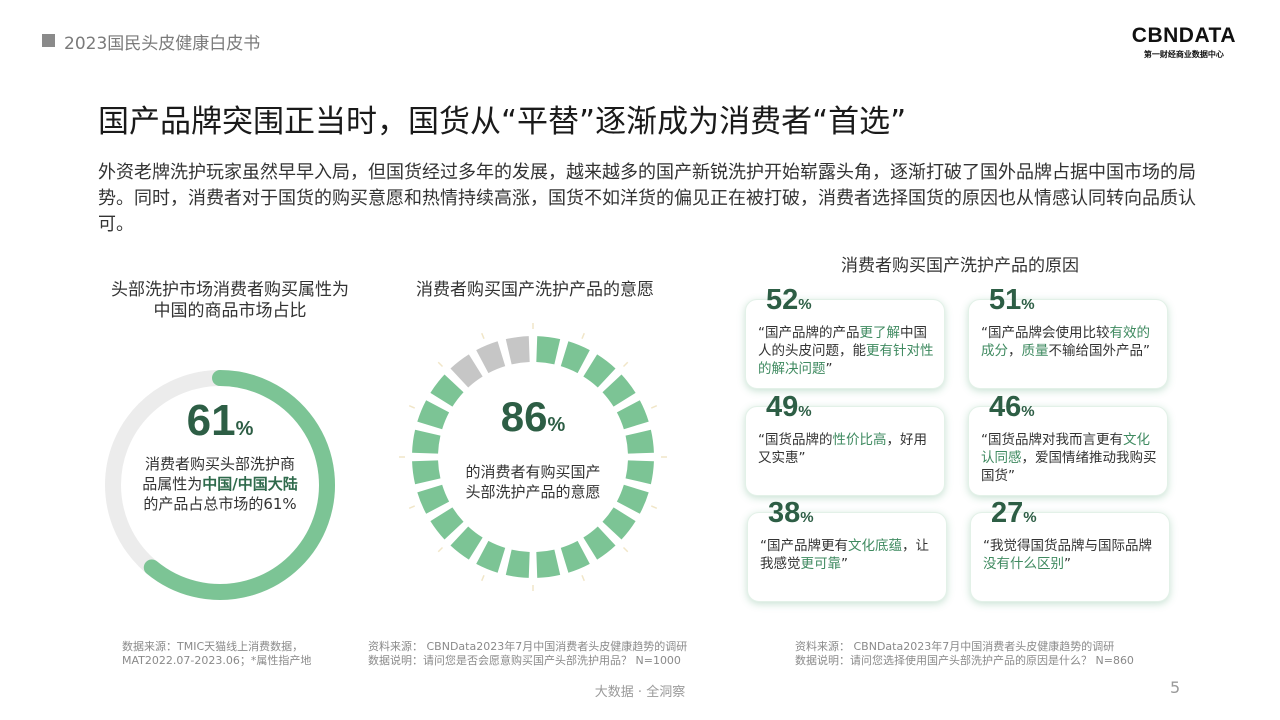 This screenshot has height=720, width=1280. I want to click on reason-card: 52% “国产品牌的产品更了解中国人的头皮问题，能更有针对性的解决问题”, so click(845, 336).